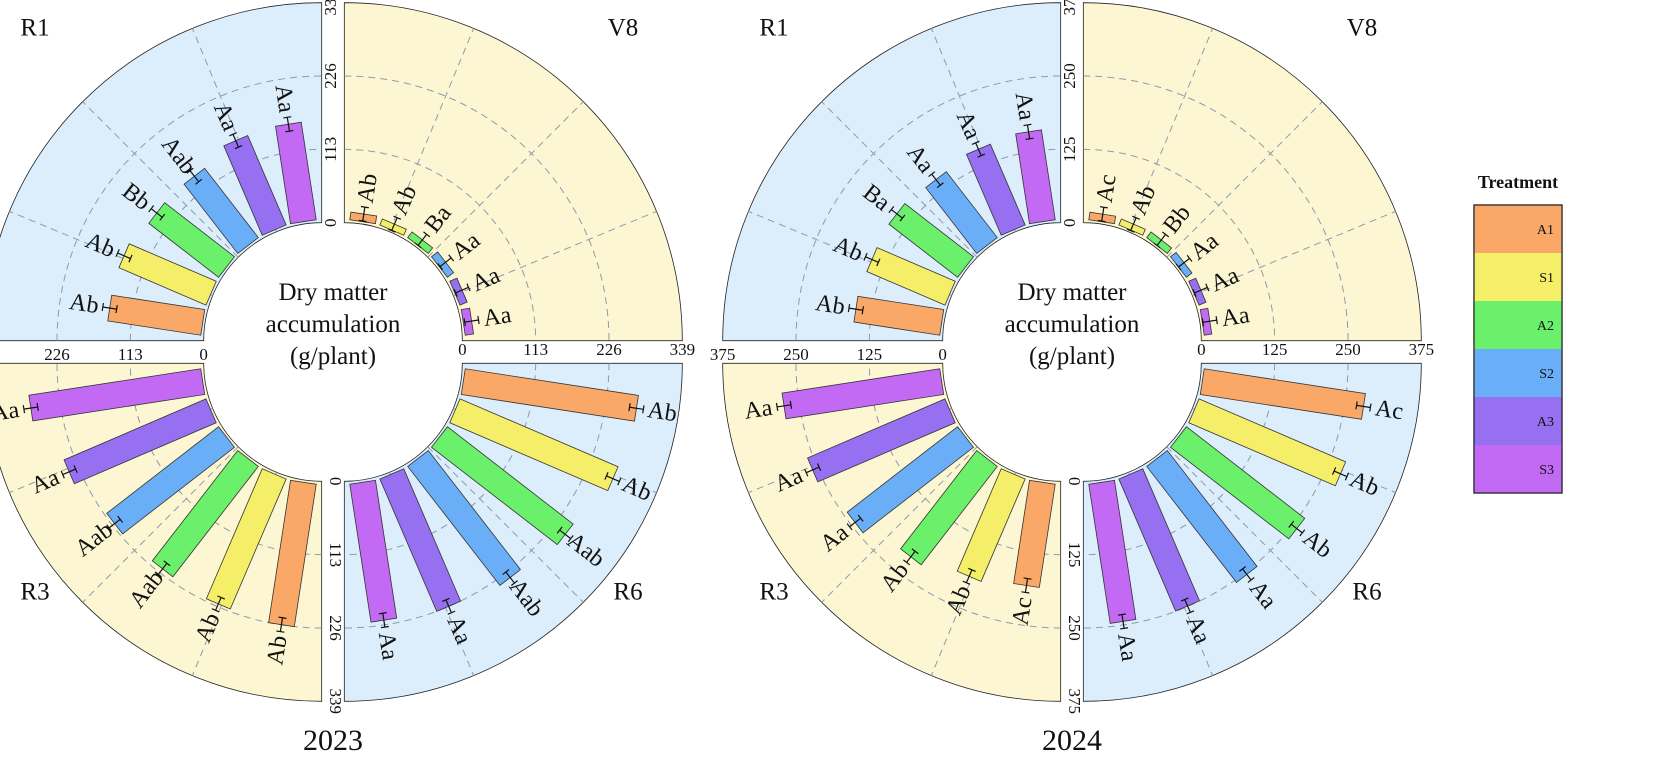 The height and width of the screenshot is (763, 1656). What do you see at coordinates (1545, 230) in the screenshot?
I see `legend-label: A1` at bounding box center [1545, 230].